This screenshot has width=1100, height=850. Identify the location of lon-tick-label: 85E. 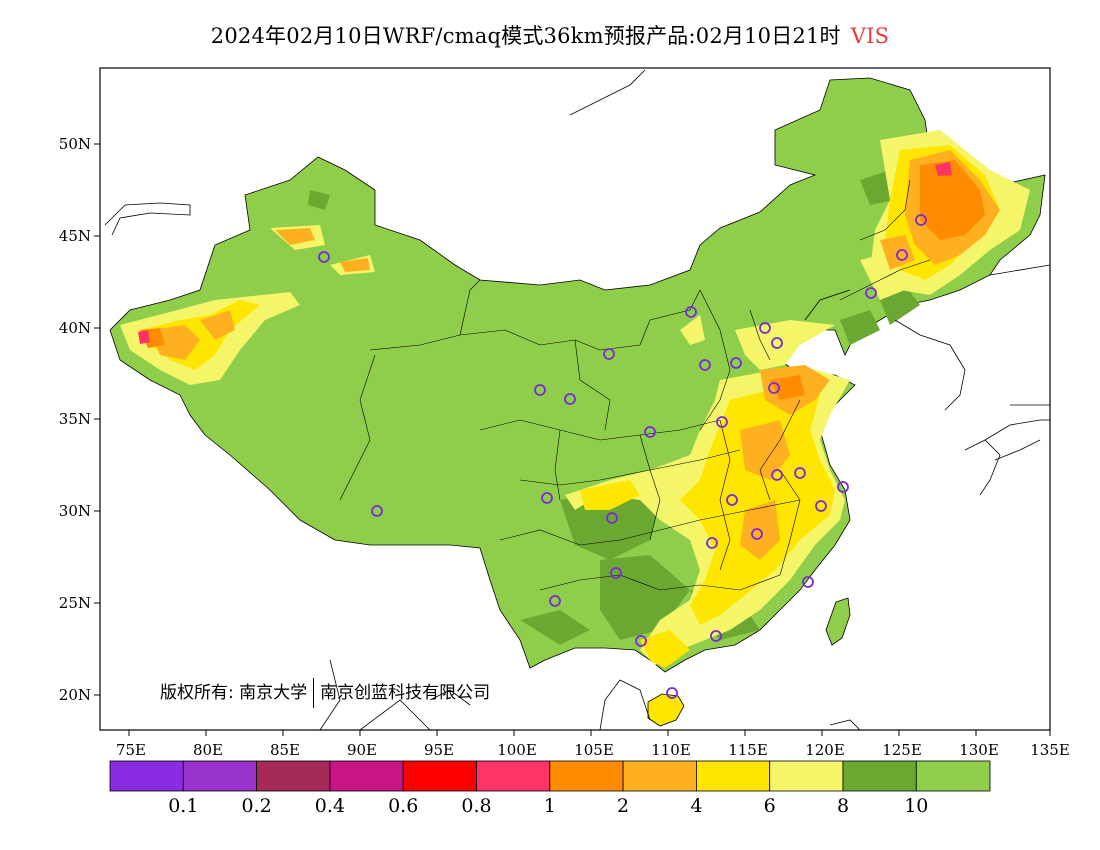
(285, 750).